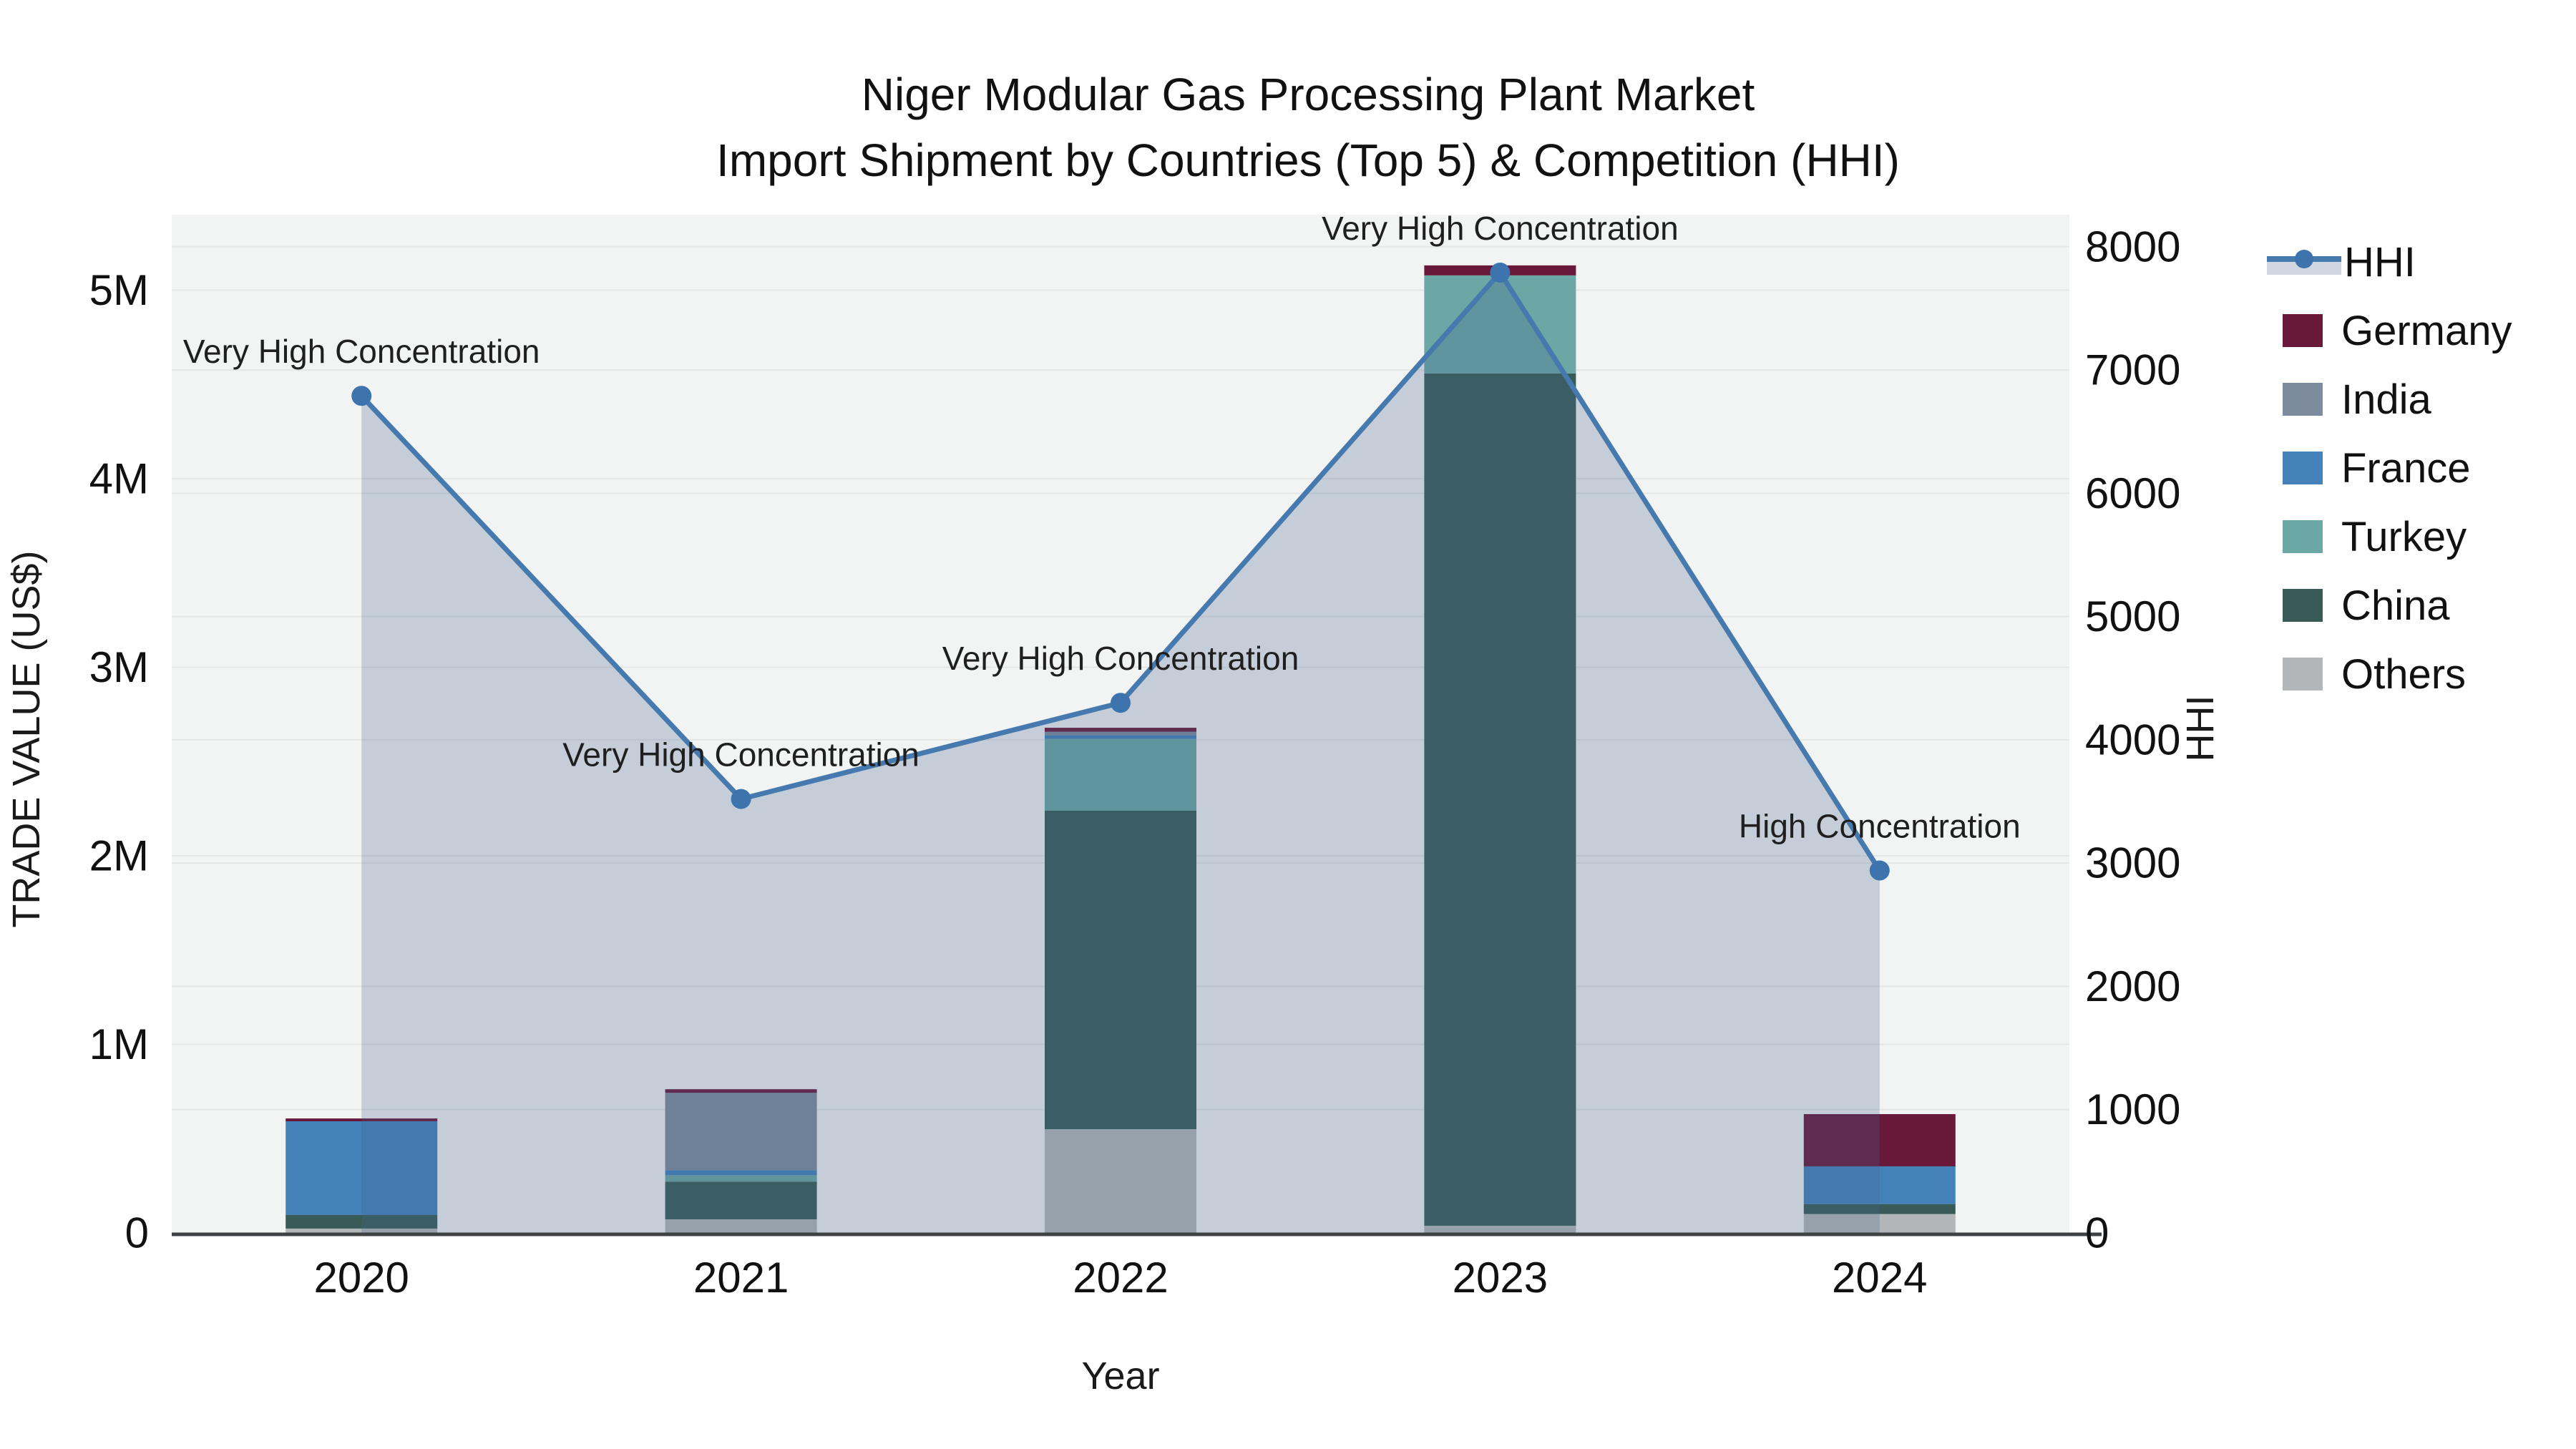  Describe the element at coordinates (2404, 536) in the screenshot. I see `legend-label-turkey: Turkey` at that location.